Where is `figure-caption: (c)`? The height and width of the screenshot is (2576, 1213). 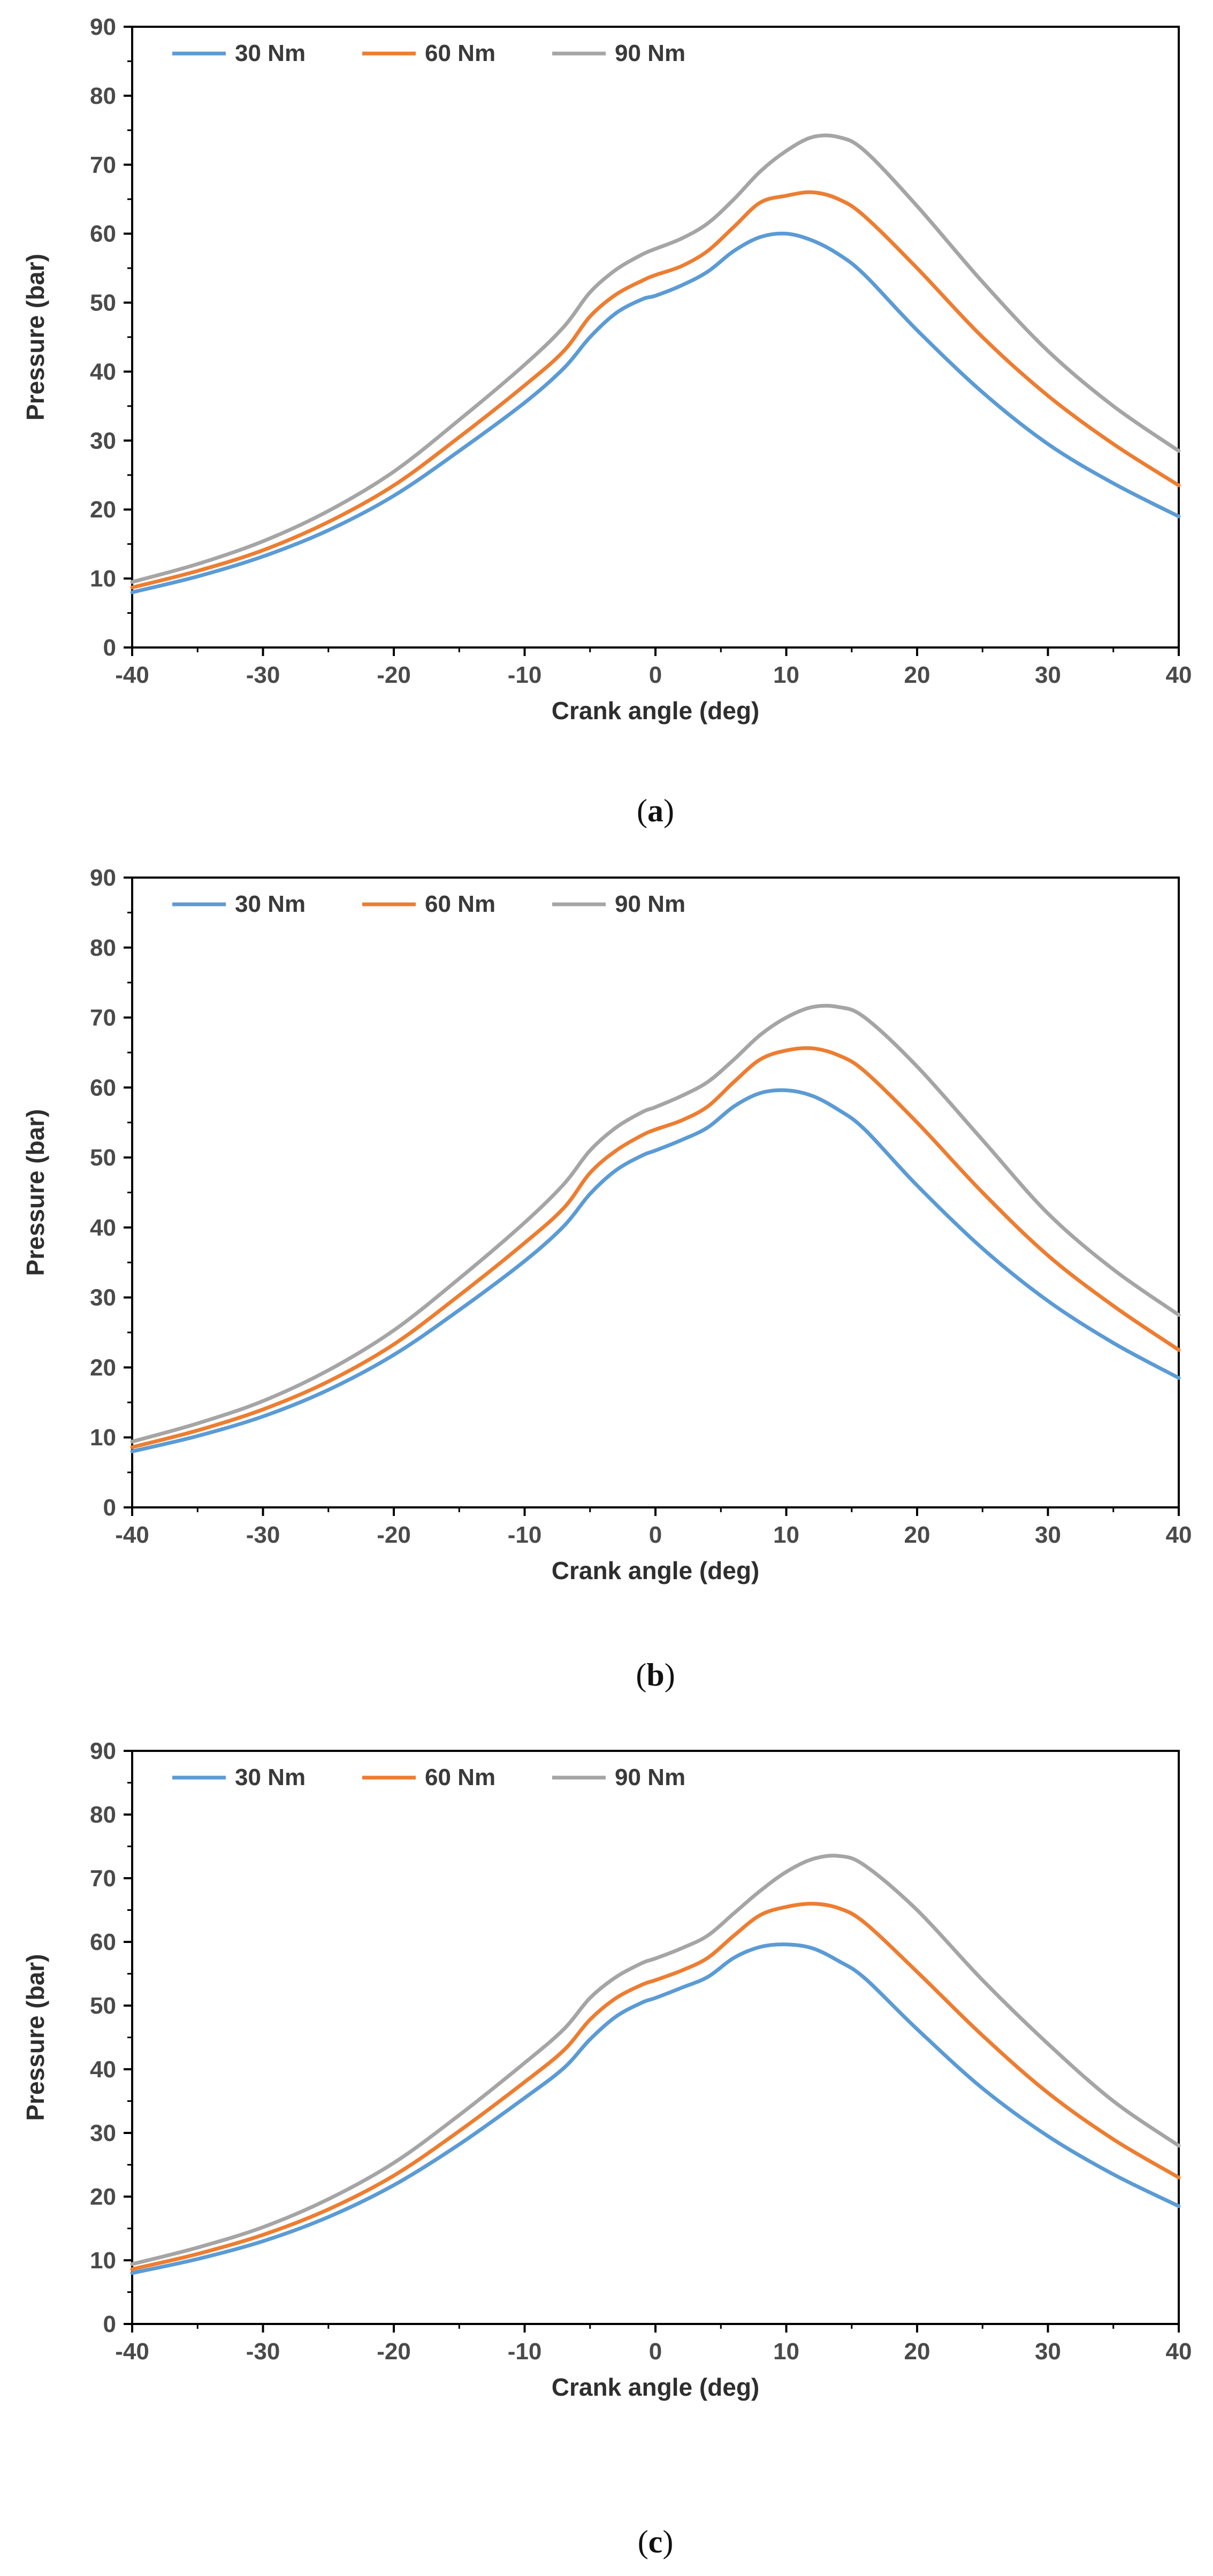 figure-caption: (c) is located at coordinates (656, 2541).